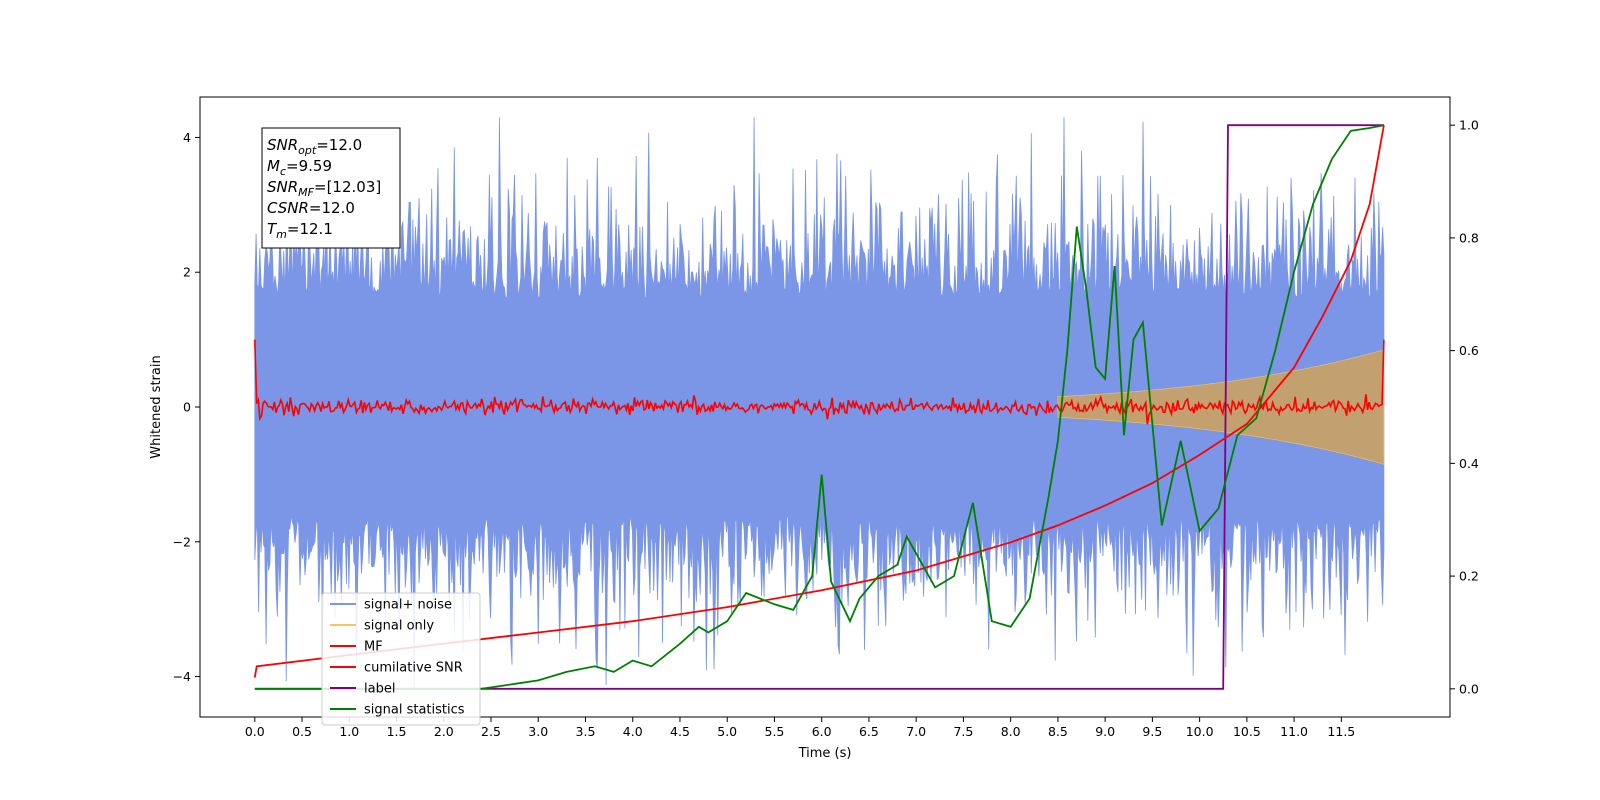  What do you see at coordinates (379, 689) in the screenshot?
I see `legend-entry: label` at bounding box center [379, 689].